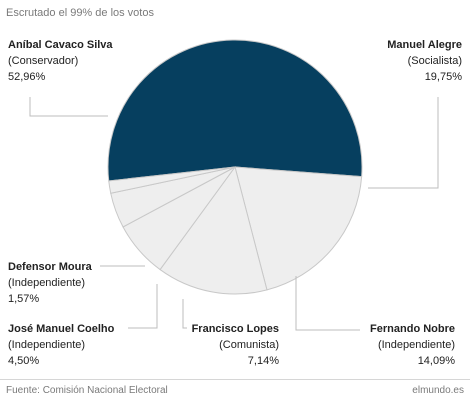  What do you see at coordinates (50, 267) in the screenshot?
I see `label-name: Defensor Moura` at bounding box center [50, 267].